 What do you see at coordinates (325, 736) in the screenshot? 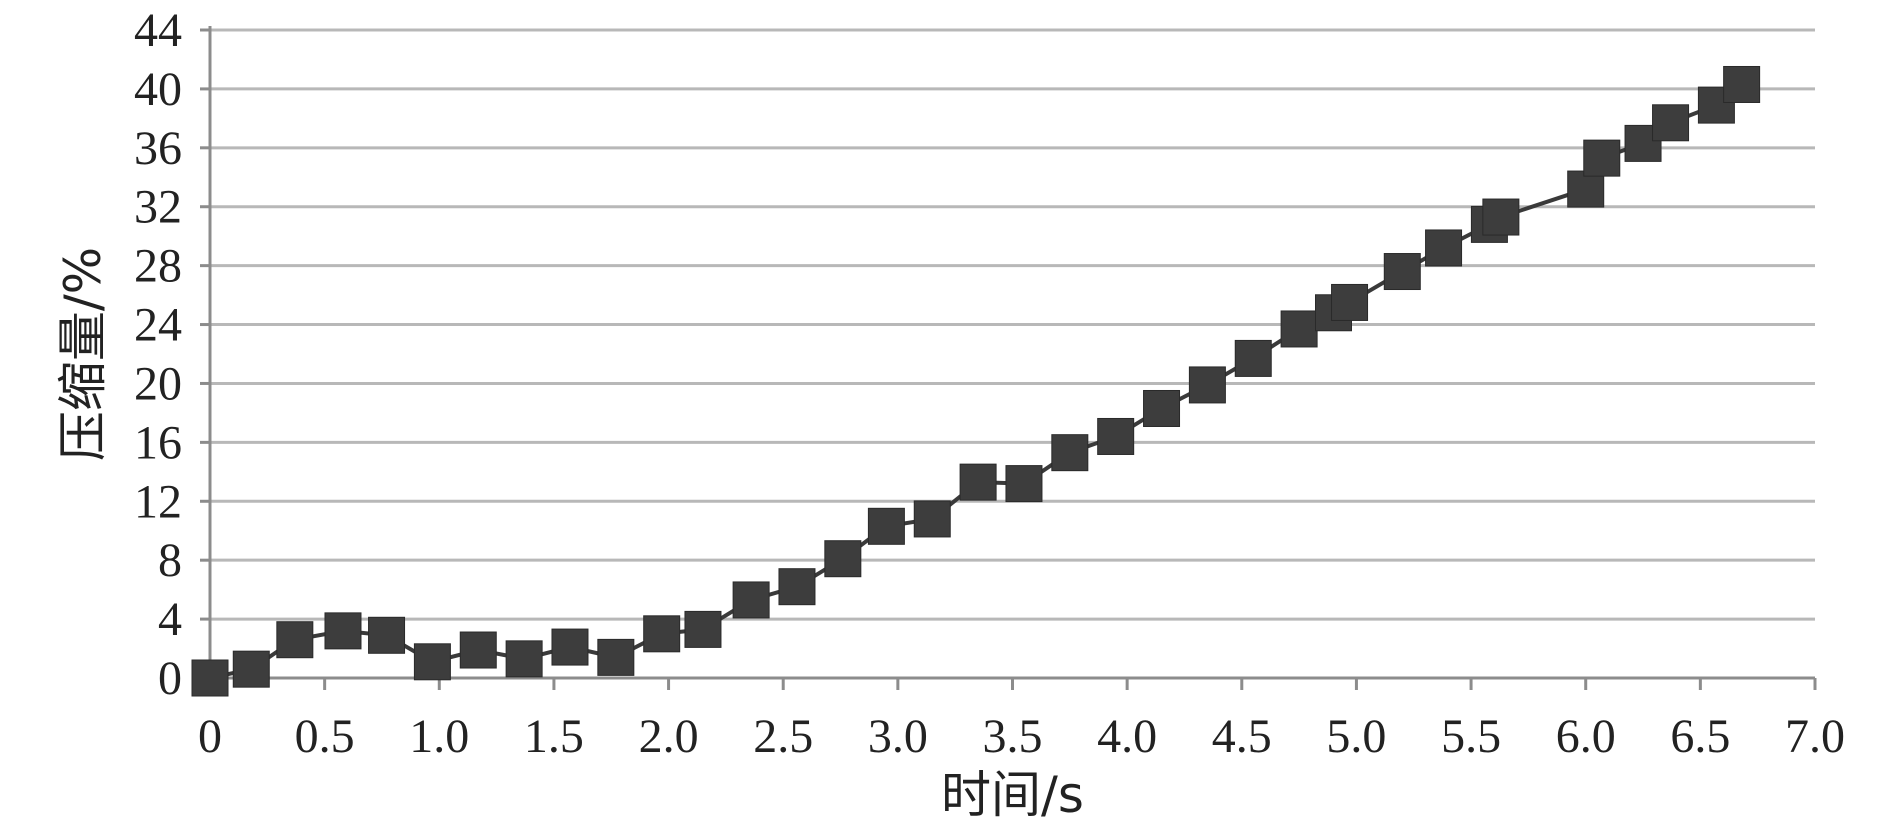
I see `x-tick-label: 0.5` at bounding box center [325, 736].